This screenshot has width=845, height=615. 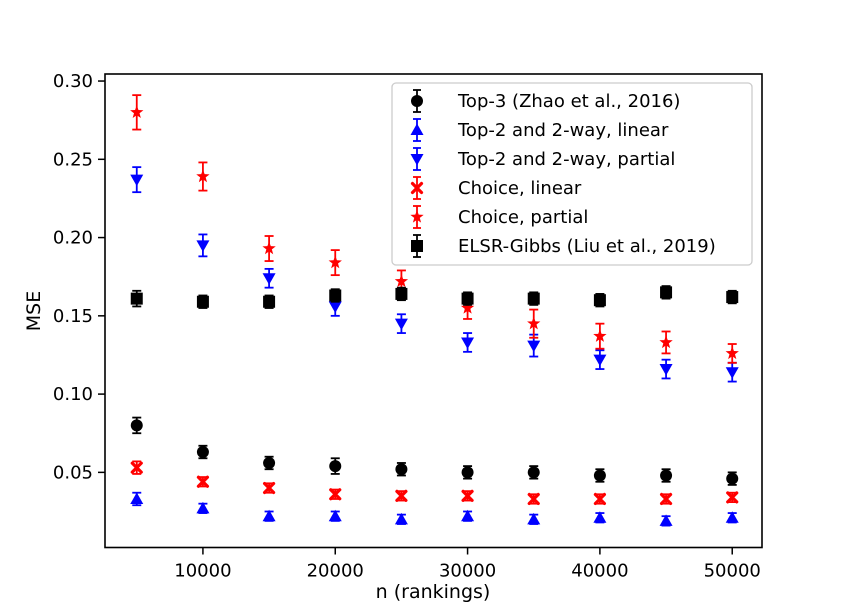 What do you see at coordinates (732, 571) in the screenshot?
I see `x-tick-label: 50000` at bounding box center [732, 571].